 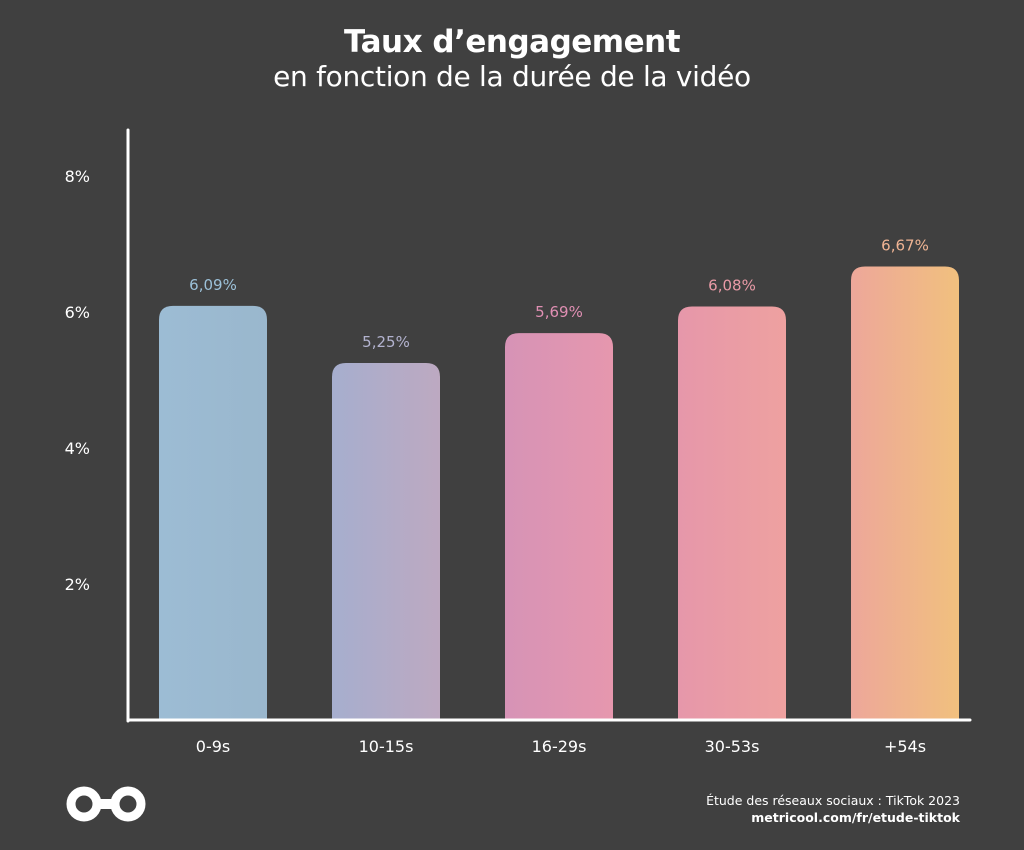 I want to click on bar-+54s, so click(x=905, y=493).